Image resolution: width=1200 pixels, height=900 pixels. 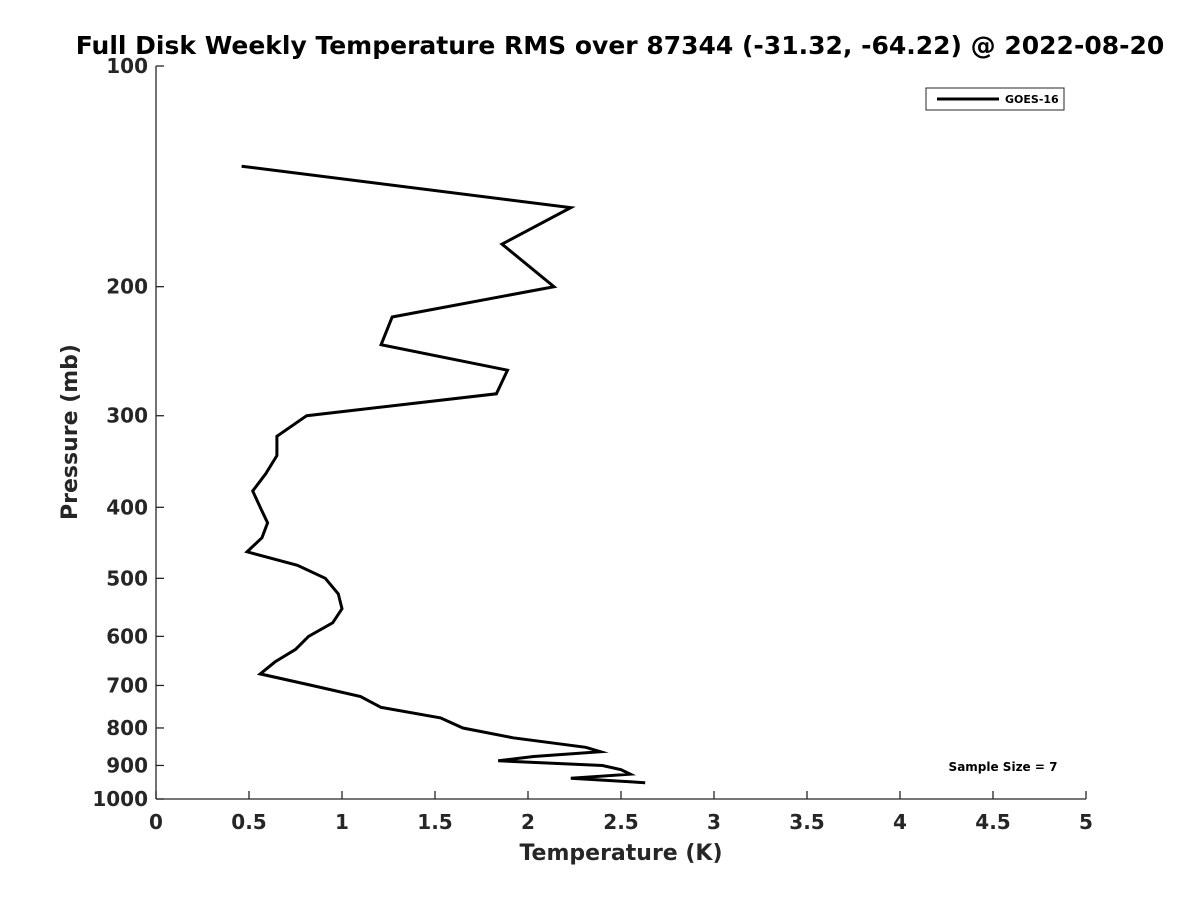 What do you see at coordinates (127, 66) in the screenshot?
I see `y-tick-label: 100` at bounding box center [127, 66].